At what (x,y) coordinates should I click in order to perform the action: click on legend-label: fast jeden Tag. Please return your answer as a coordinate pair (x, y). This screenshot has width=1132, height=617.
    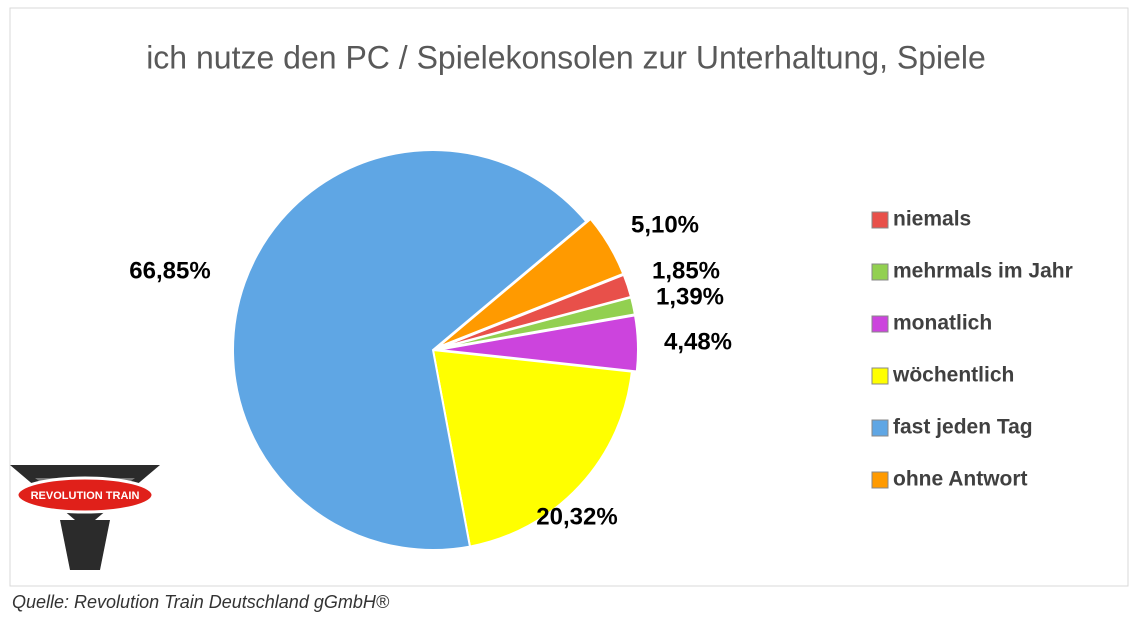
    Looking at the image, I should click on (963, 427).